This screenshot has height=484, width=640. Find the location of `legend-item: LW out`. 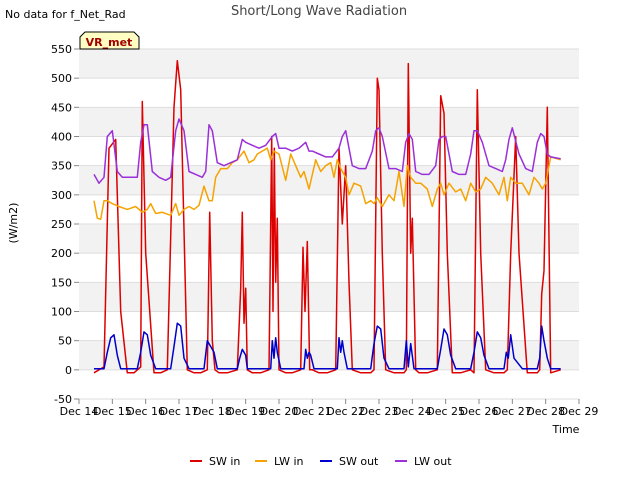

legend-item: LW out is located at coordinates (423, 461).